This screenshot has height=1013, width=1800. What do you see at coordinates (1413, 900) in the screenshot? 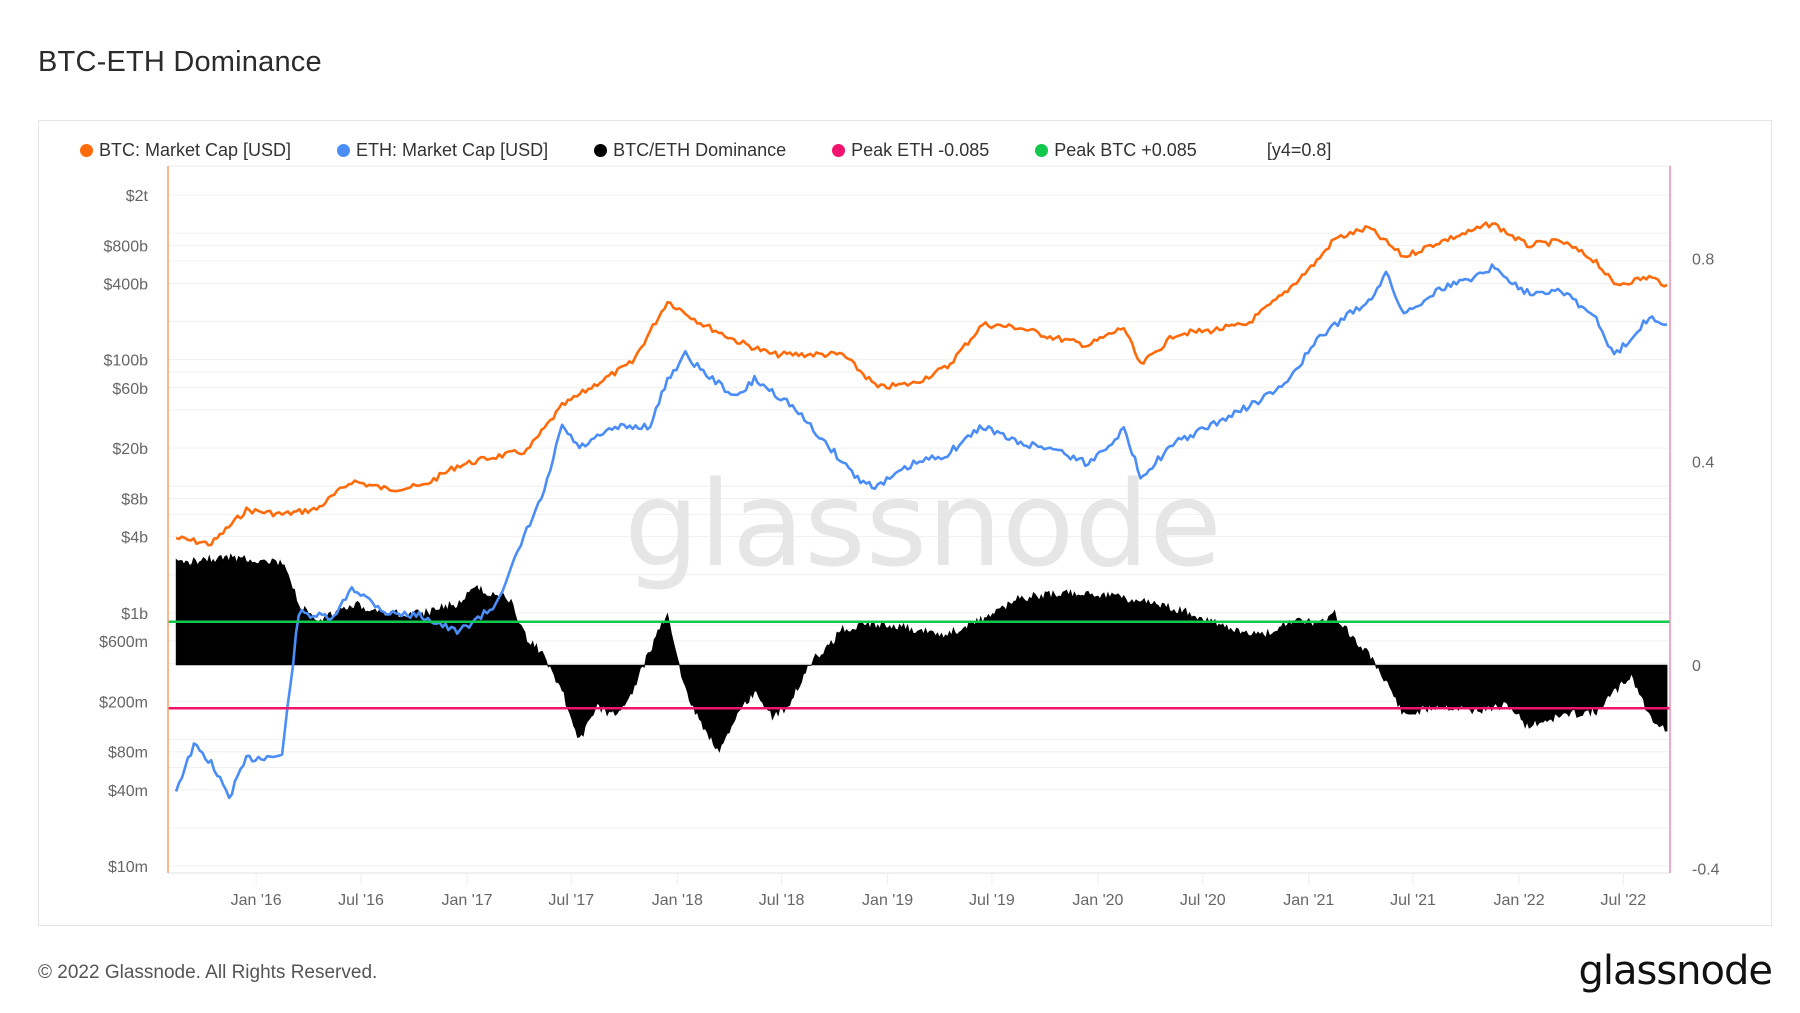
I see `svg-text: Jul '21` at bounding box center [1413, 900].